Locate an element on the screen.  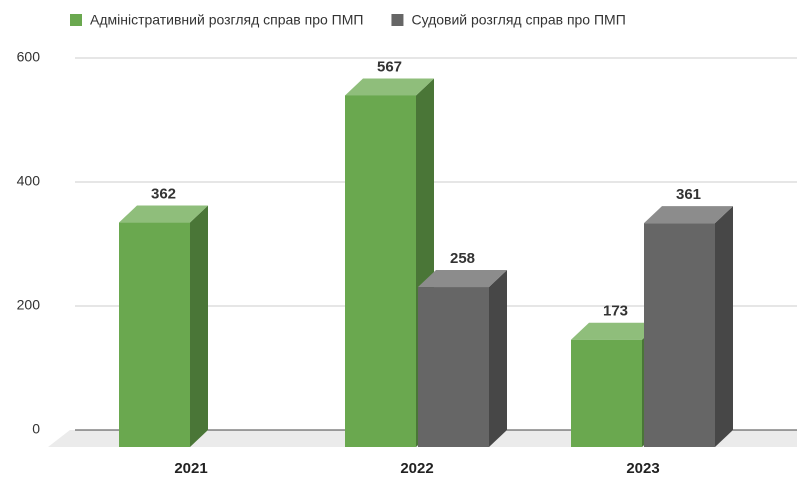
value-label: 567 is located at coordinates (389, 66).